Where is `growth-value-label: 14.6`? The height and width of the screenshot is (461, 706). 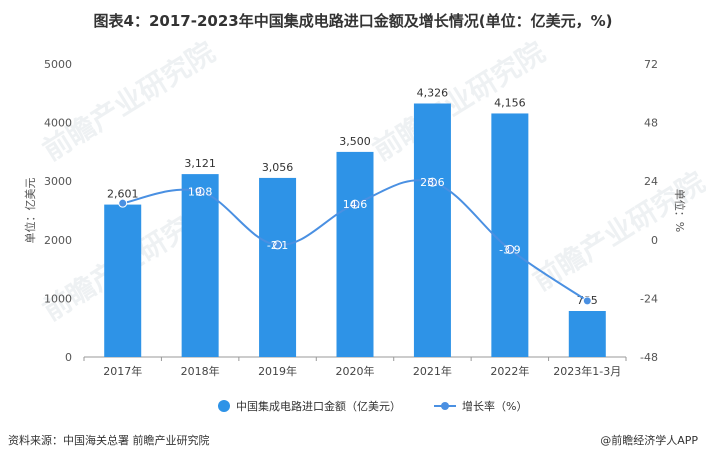 growth-value-label: 14.6 is located at coordinates (355, 204).